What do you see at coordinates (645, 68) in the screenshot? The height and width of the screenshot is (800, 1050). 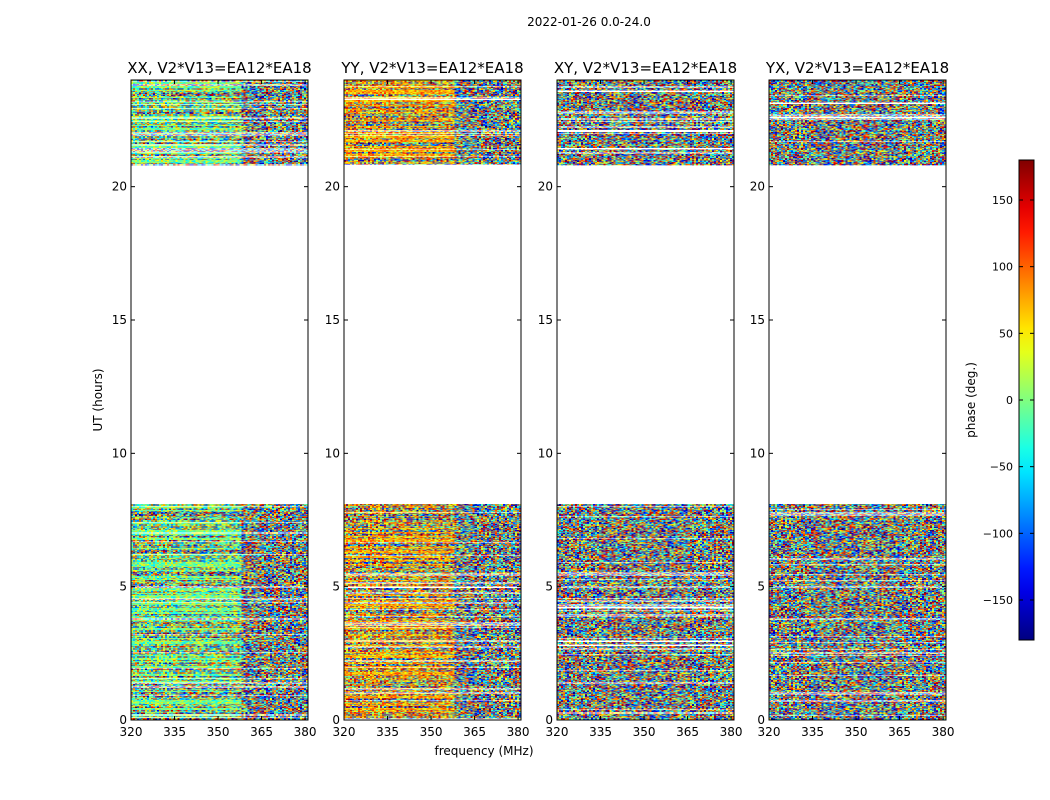 I see `panel-title-xy: XY, V2*V13=EA12*EA18` at bounding box center [645, 68].